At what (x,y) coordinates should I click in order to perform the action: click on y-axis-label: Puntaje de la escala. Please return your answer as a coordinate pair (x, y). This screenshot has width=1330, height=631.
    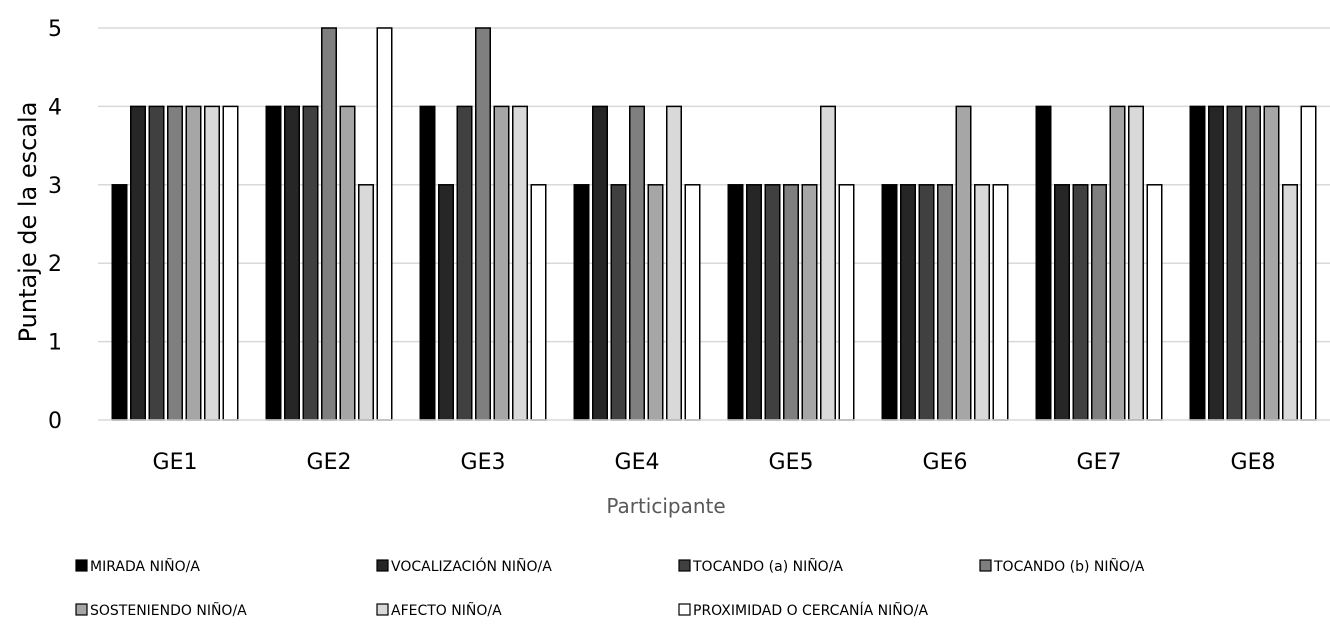
    Looking at the image, I should click on (28, 222).